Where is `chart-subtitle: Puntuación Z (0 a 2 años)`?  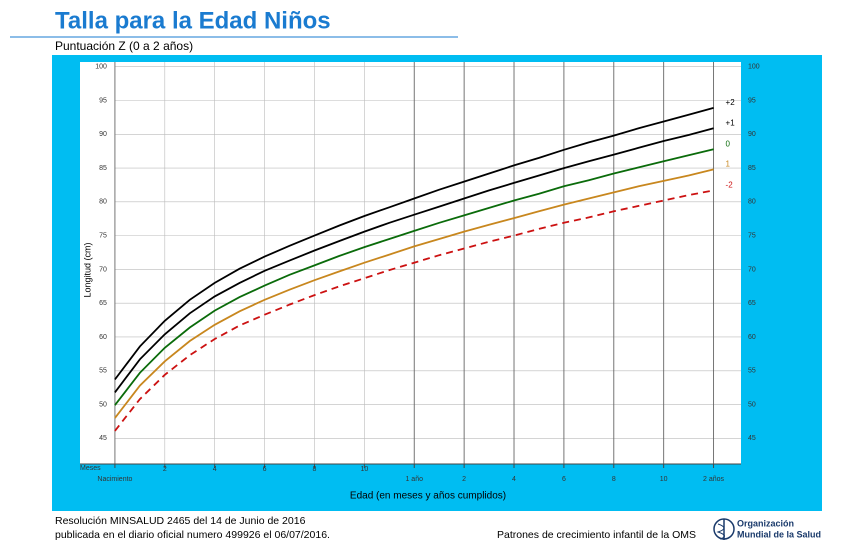 chart-subtitle: Puntuación Z (0 a 2 años) is located at coordinates (124, 46).